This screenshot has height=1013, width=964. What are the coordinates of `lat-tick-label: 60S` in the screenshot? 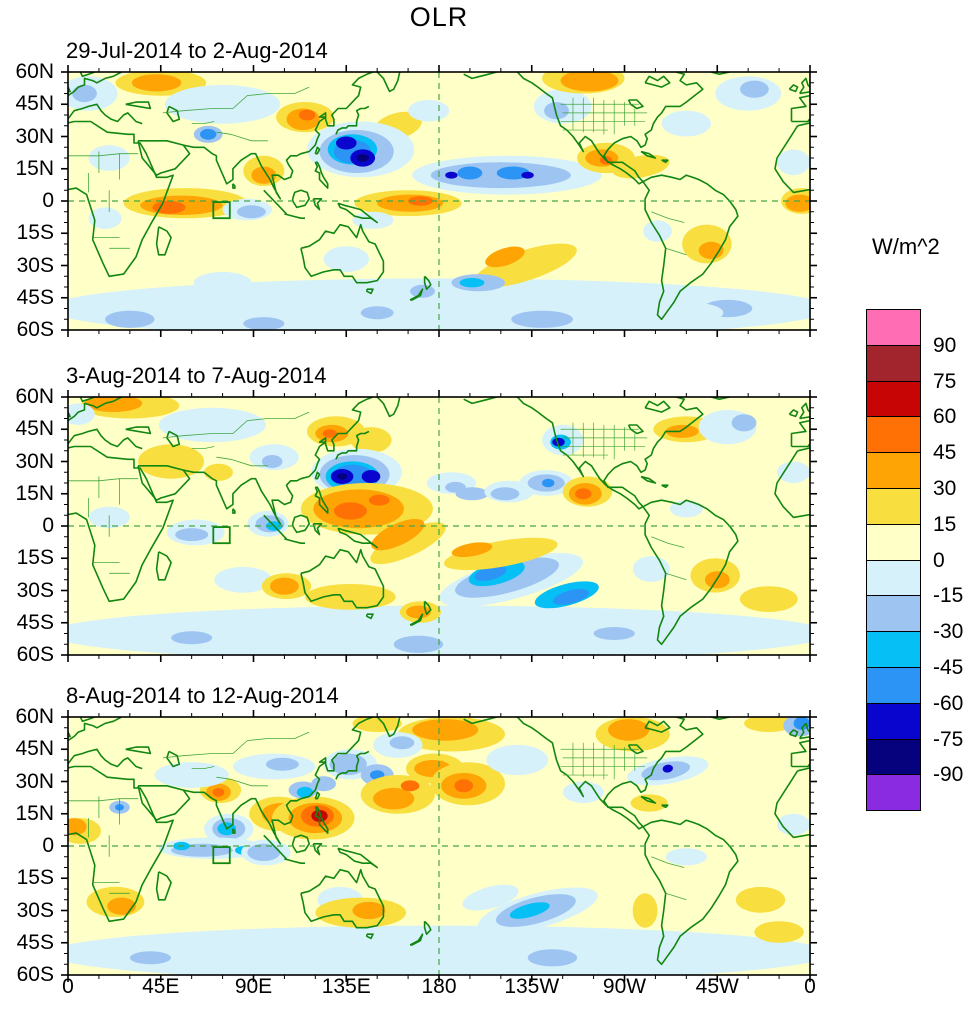 It's located at (35, 329).